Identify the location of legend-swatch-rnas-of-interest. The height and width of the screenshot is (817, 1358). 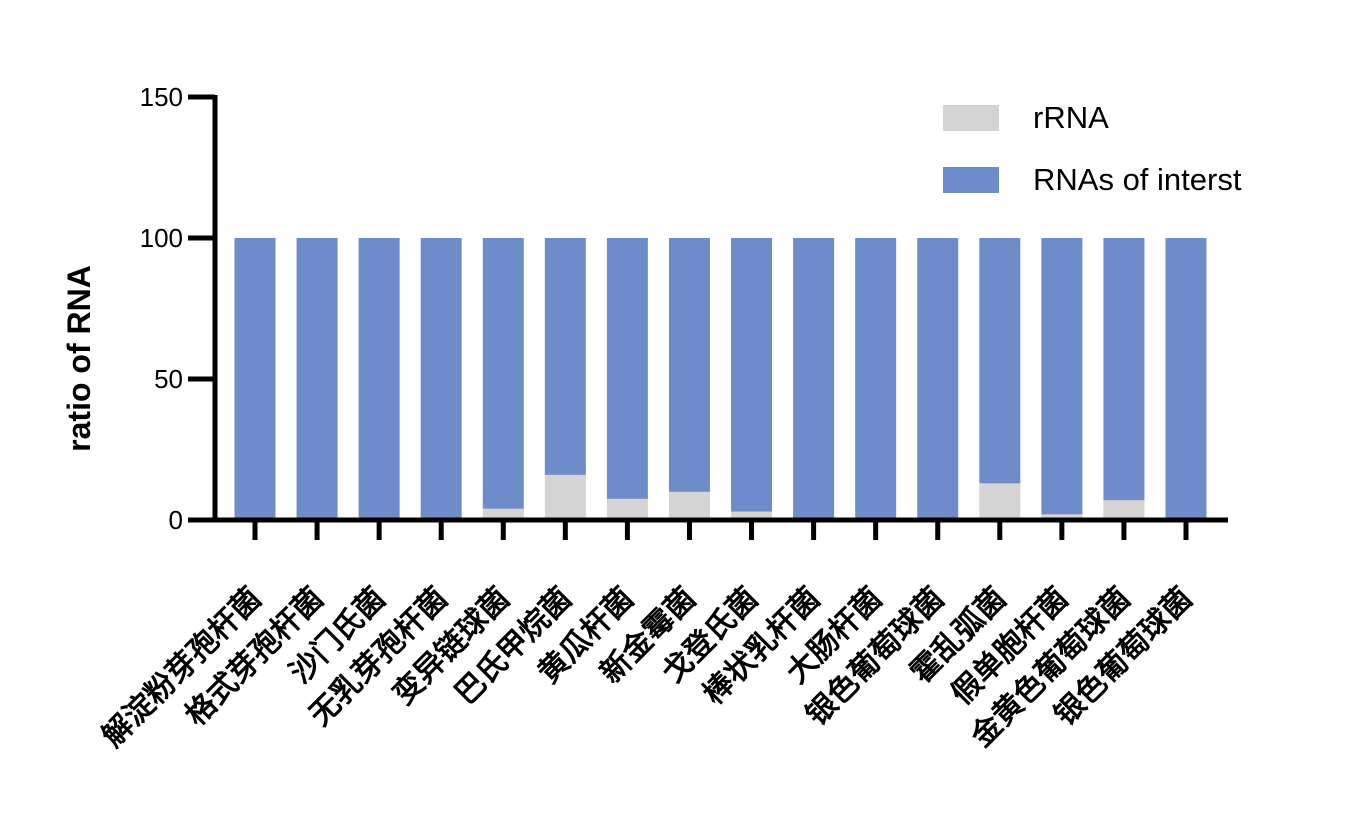
(971, 180).